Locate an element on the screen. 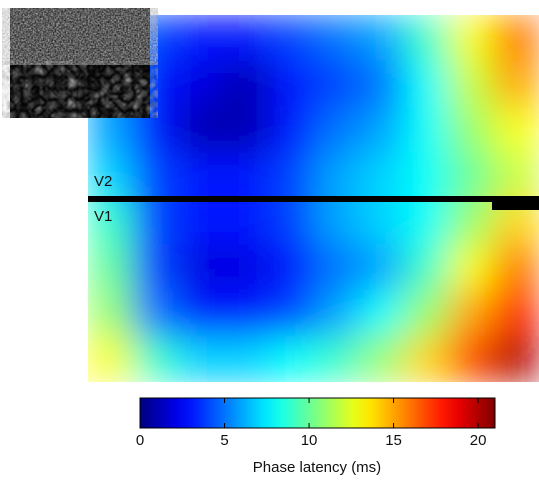 The width and height of the screenshot is (539, 483). colorbar-tick-label: 10 is located at coordinates (309, 440).